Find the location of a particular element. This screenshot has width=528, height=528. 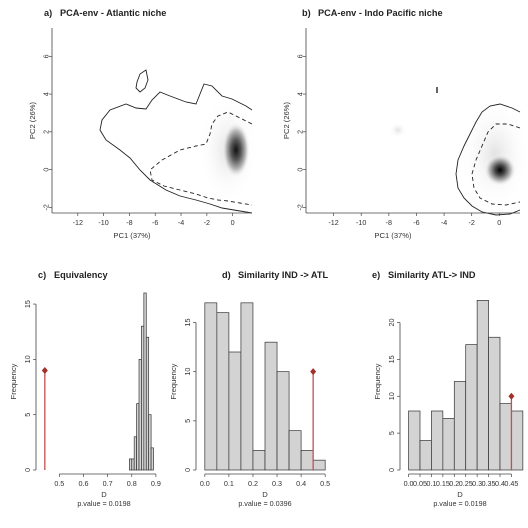

panel-b-label: b) is located at coordinates (306, 13).